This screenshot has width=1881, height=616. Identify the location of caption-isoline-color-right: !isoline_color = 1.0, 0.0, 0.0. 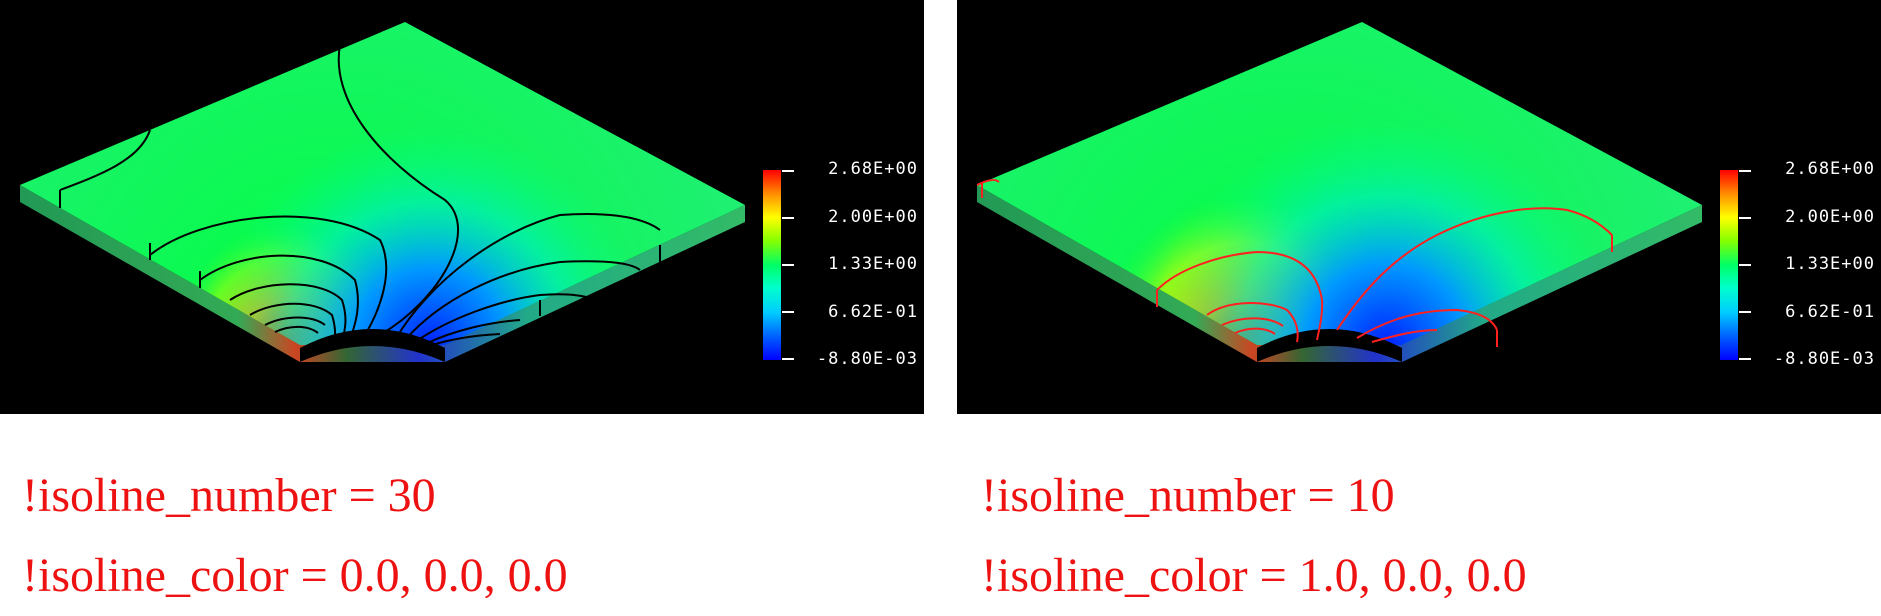
(1254, 575).